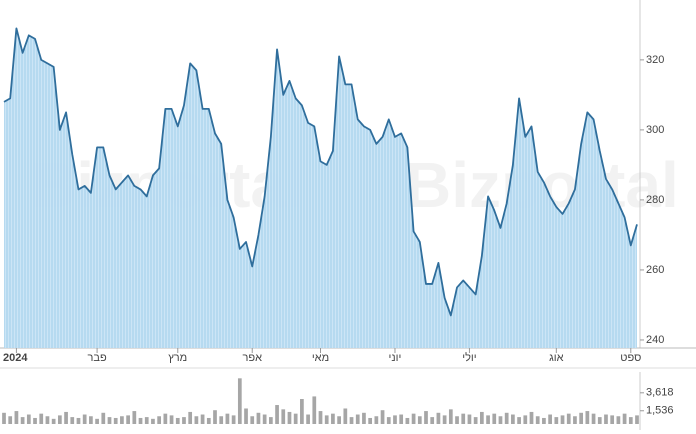 The width and height of the screenshot is (696, 434). What do you see at coordinates (655, 200) in the screenshot?
I see `y-tick-label: 280` at bounding box center [655, 200].